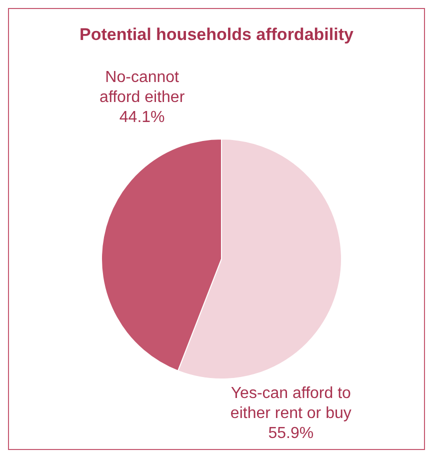 This screenshot has height=460, width=439. I want to click on data-label: 55.9%, so click(291, 433).